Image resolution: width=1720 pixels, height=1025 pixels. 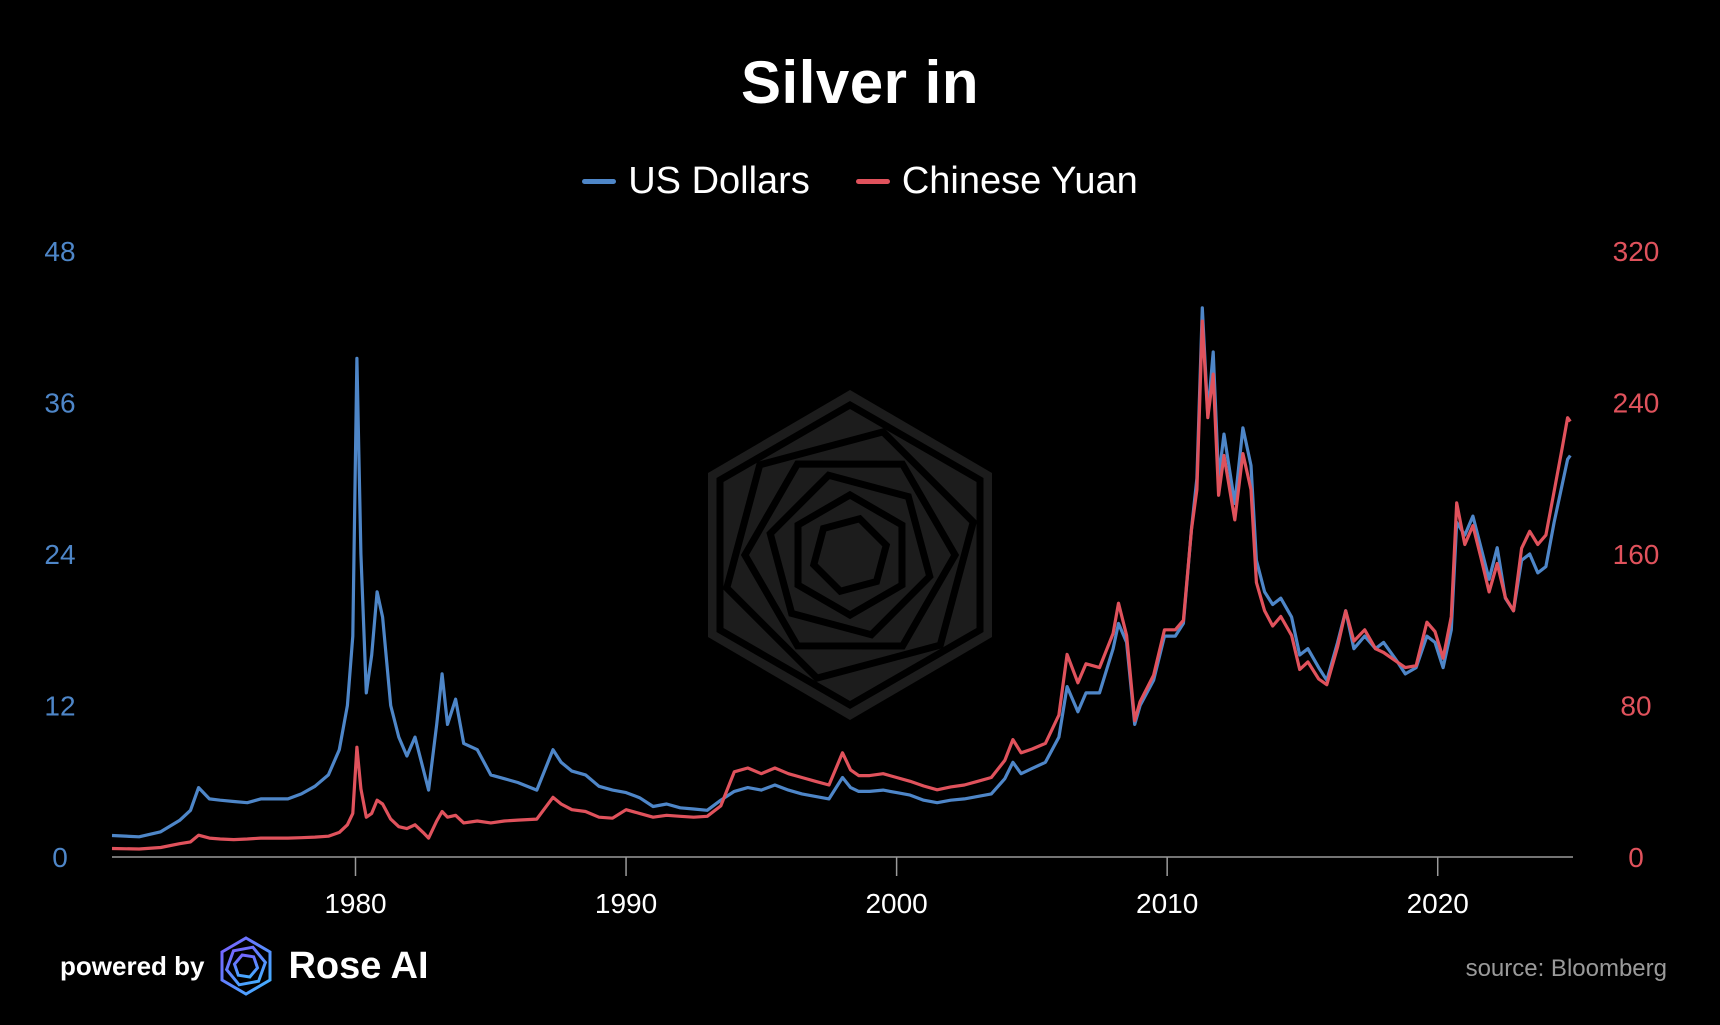 What do you see at coordinates (59, 403) in the screenshot?
I see `y-left-tick-label: 36` at bounding box center [59, 403].